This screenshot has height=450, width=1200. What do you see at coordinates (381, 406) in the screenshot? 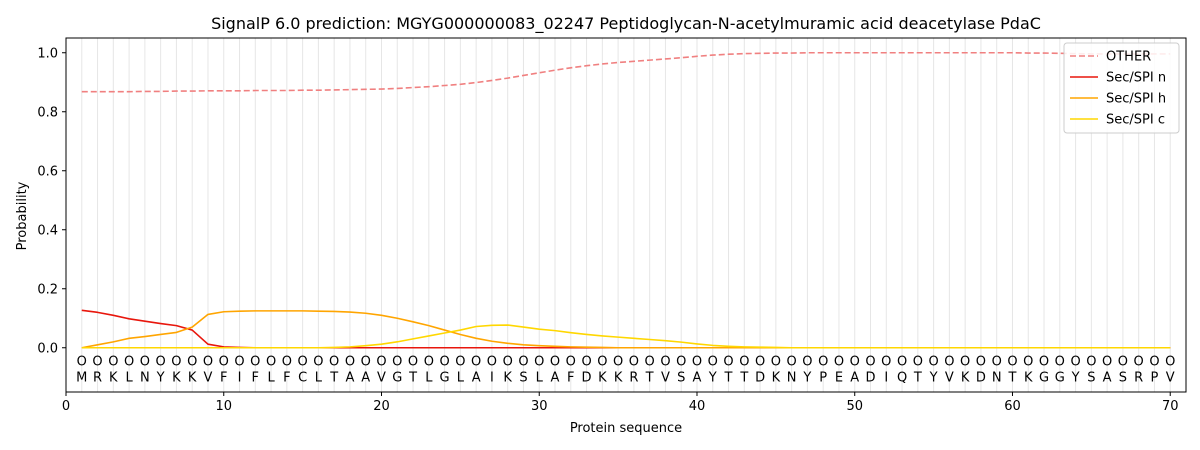
I see `x-tick-label: 20` at bounding box center [381, 406].